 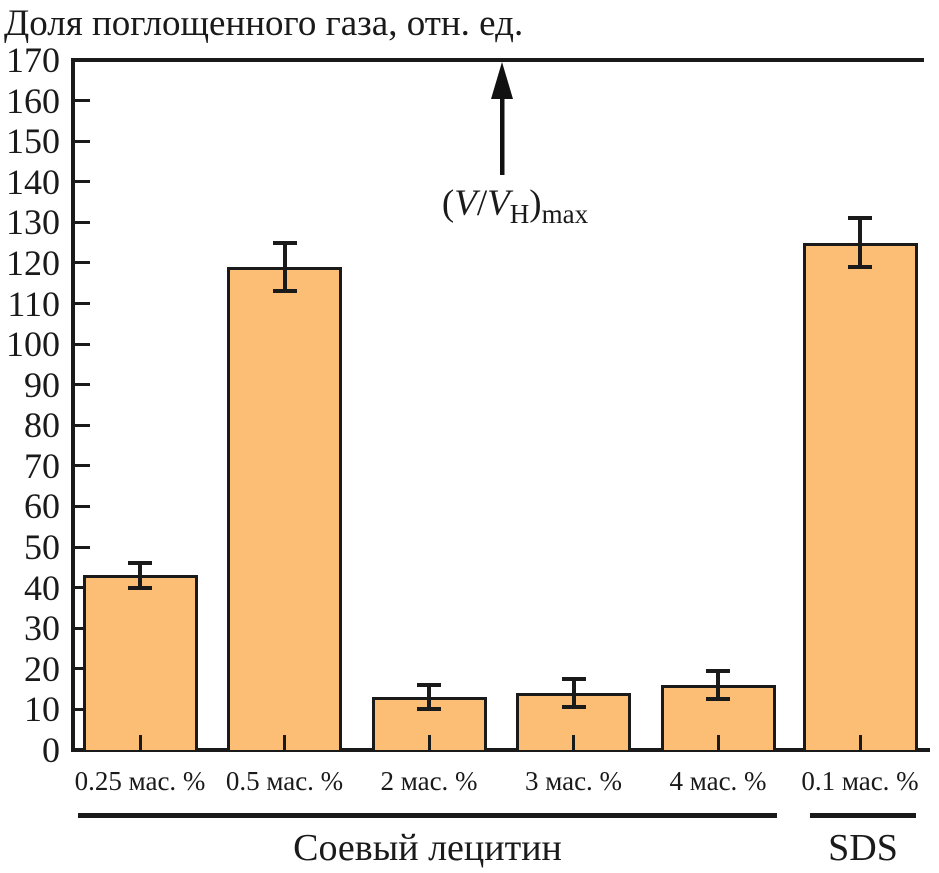 What do you see at coordinates (497, 60) in the screenshot?
I see `top-border-line` at bounding box center [497, 60].